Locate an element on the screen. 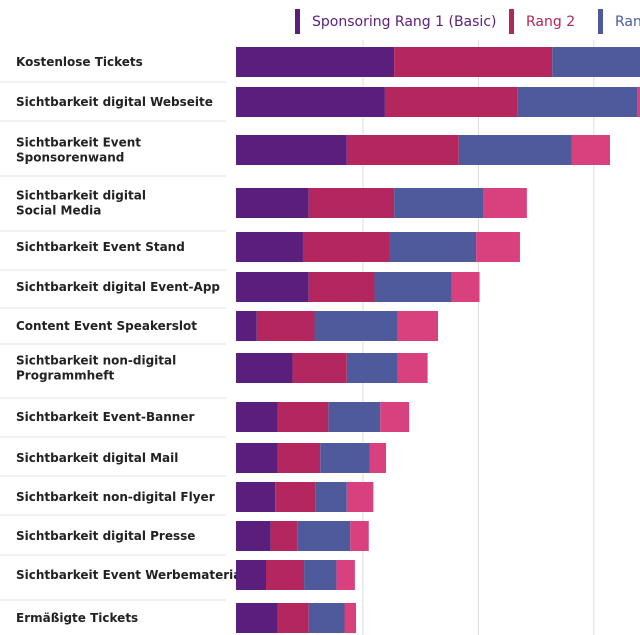  label-line: Sichtbarkeit Event is located at coordinates (78, 142).